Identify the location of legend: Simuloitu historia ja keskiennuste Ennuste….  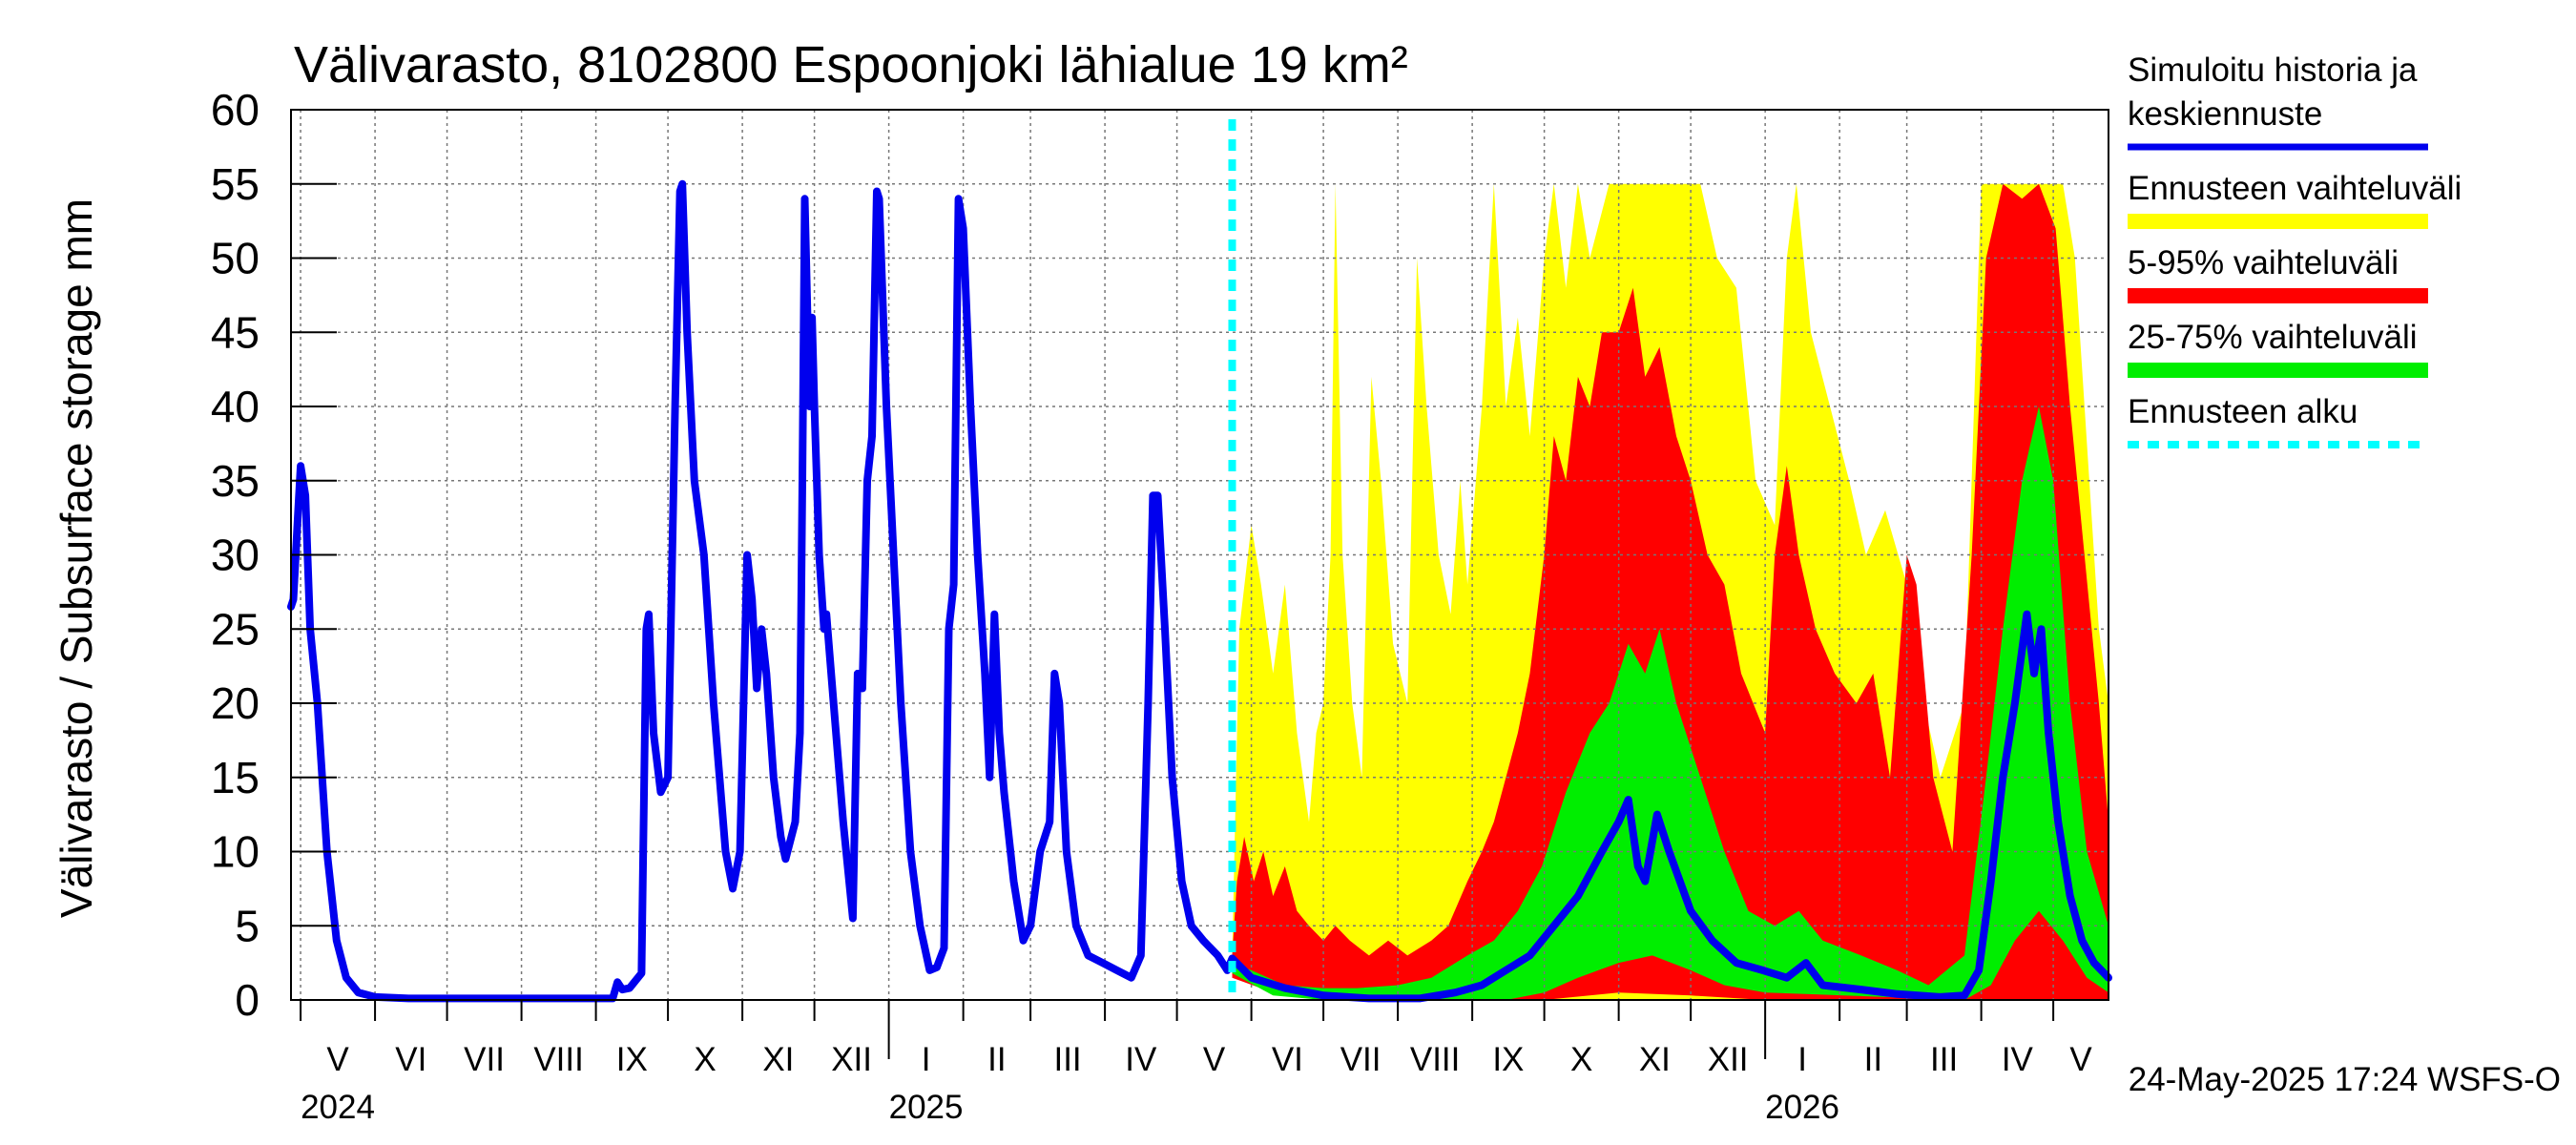
(2295, 250).